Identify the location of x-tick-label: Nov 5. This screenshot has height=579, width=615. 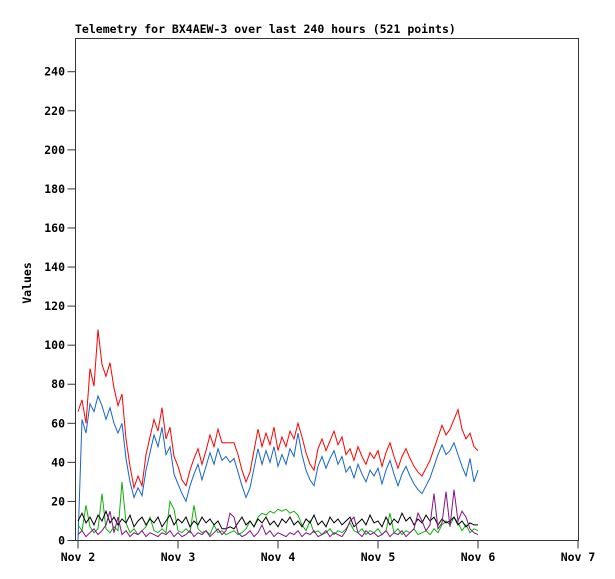
(378, 557).